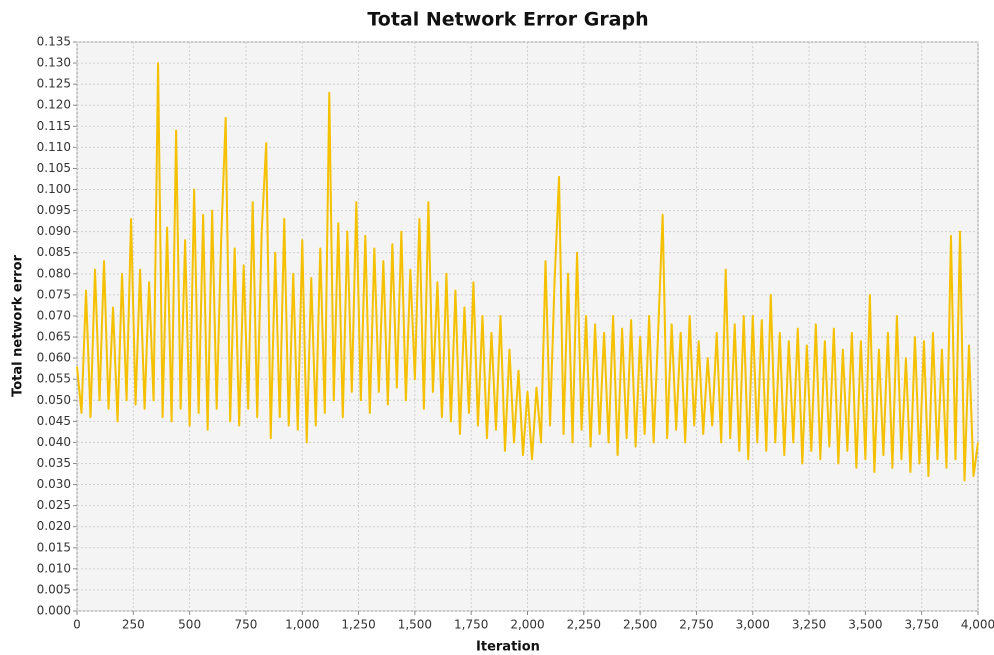  What do you see at coordinates (54, 484) in the screenshot?
I see `y-tick-label: 0.030` at bounding box center [54, 484].